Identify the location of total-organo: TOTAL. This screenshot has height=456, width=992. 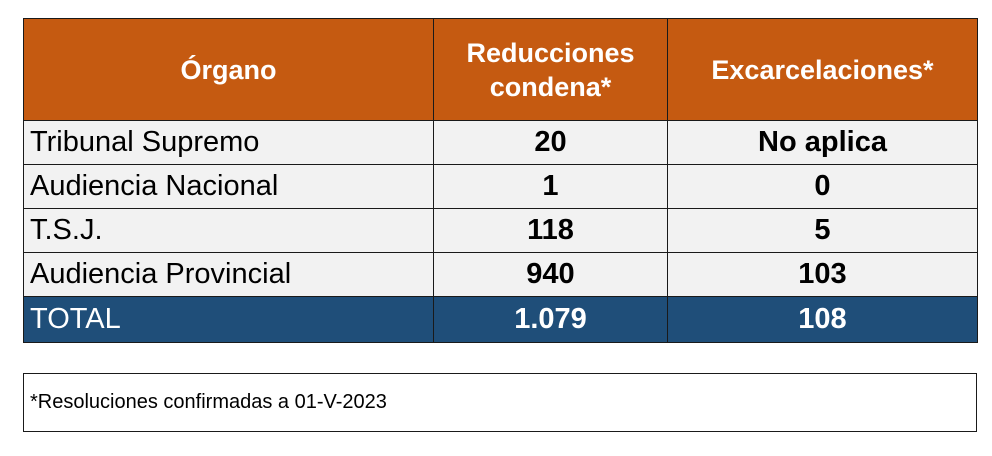
(228, 319).